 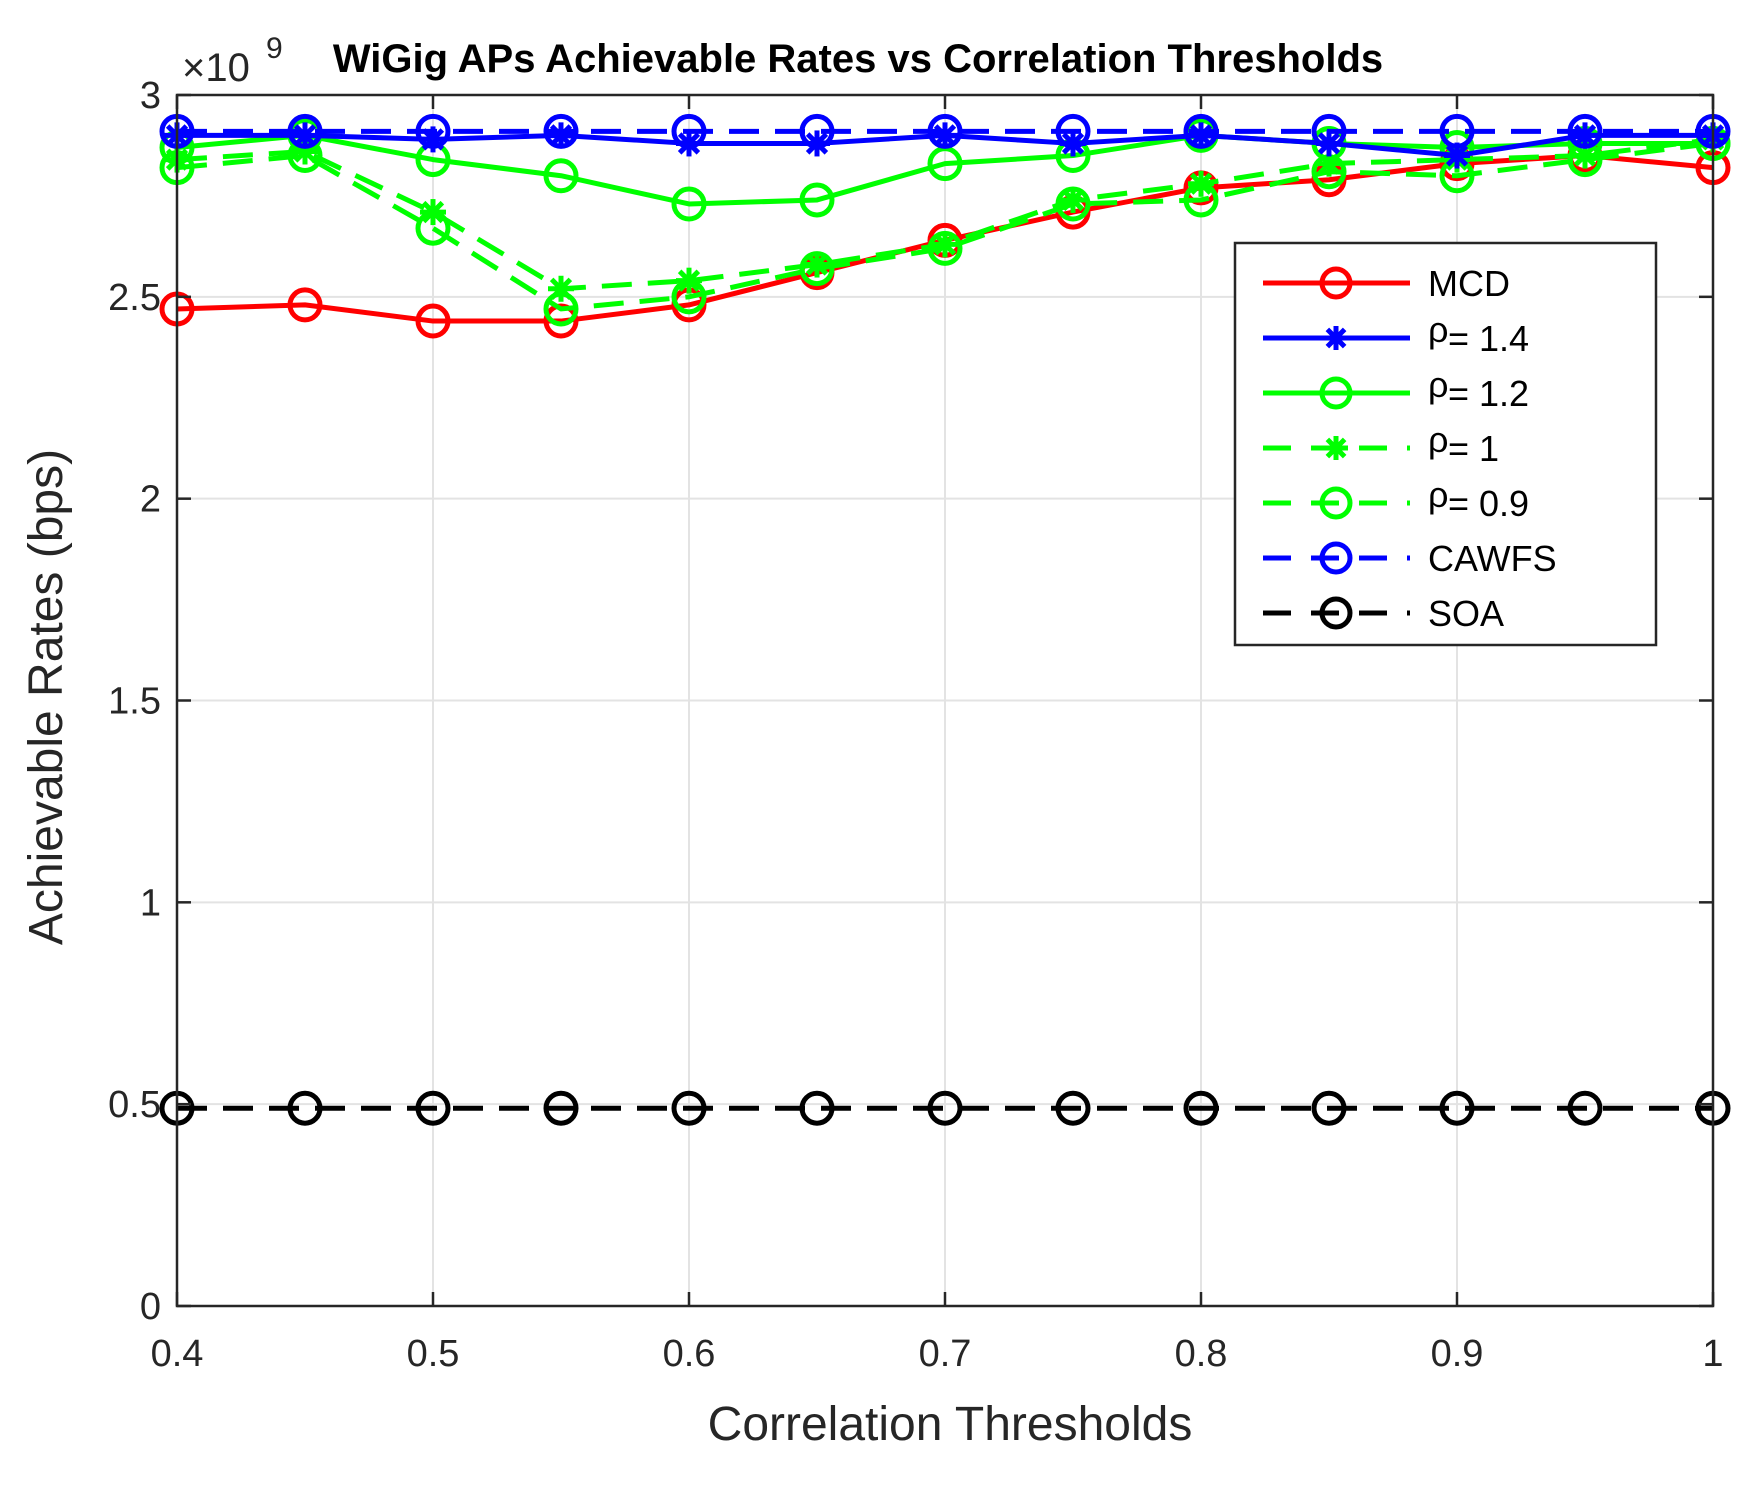 I want to click on x-tick-label: 0.7, so click(x=945, y=1354).